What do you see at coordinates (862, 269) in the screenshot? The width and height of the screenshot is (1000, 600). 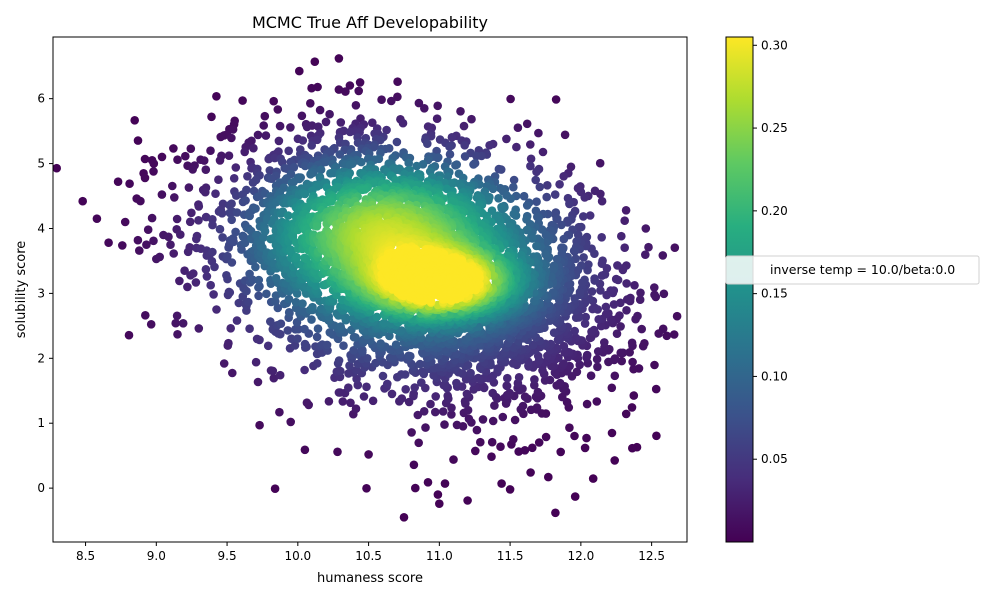 I see `legend-label: inverse temp = 10.0/beta:0.0` at bounding box center [862, 269].